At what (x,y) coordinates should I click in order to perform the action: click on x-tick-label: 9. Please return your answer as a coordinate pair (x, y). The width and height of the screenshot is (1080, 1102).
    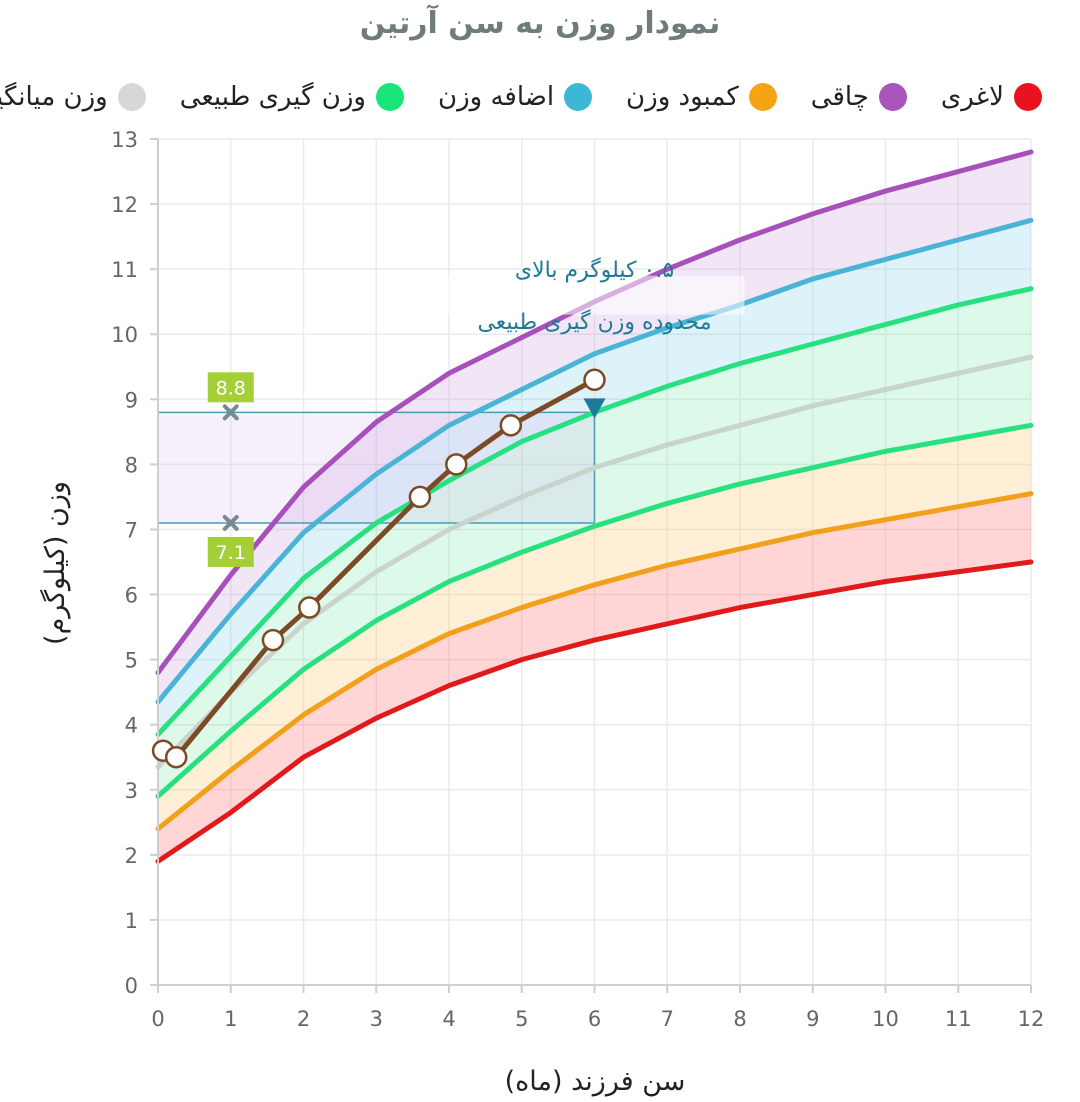
    Looking at the image, I should click on (812, 1019).